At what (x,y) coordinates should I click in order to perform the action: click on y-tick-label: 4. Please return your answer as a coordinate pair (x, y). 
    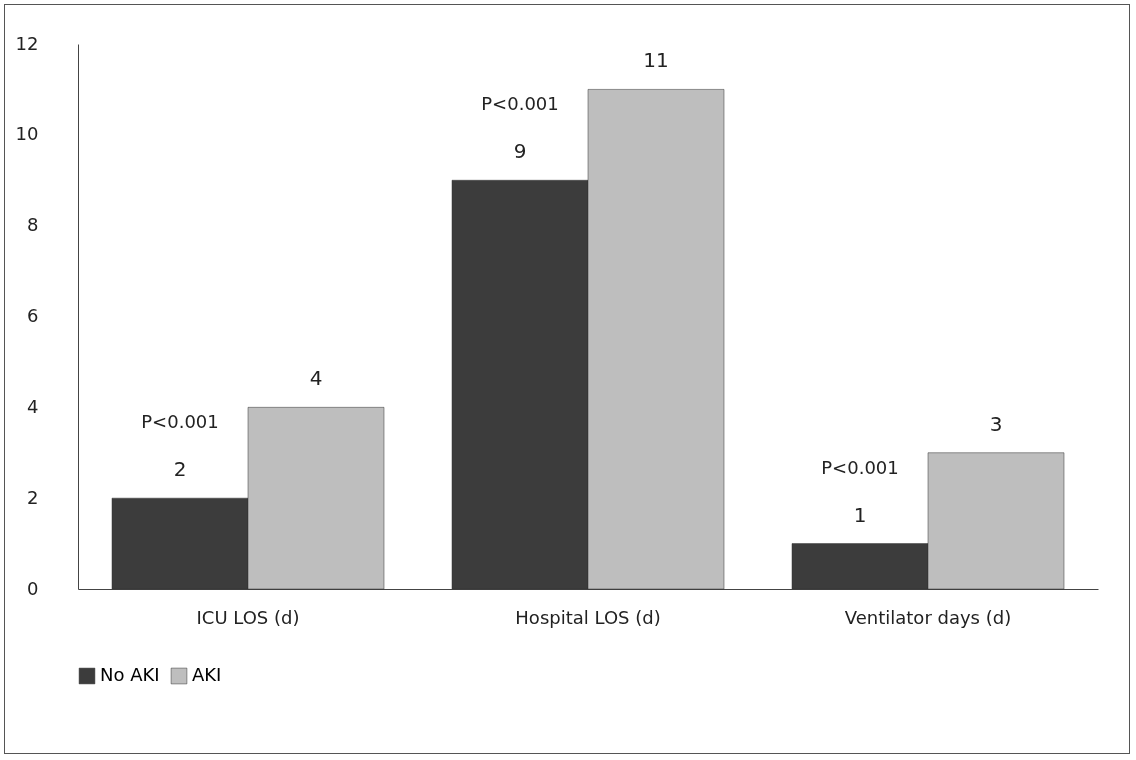
    Looking at the image, I should click on (33, 406).